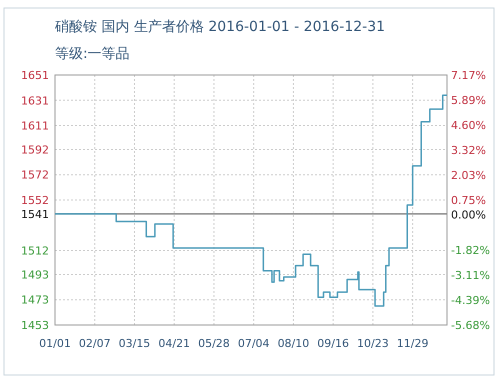 Image resolution: width=500 pixels, height=379 pixels. What do you see at coordinates (35, 325) in the screenshot?
I see `y-tick-label: 1453` at bounding box center [35, 325].